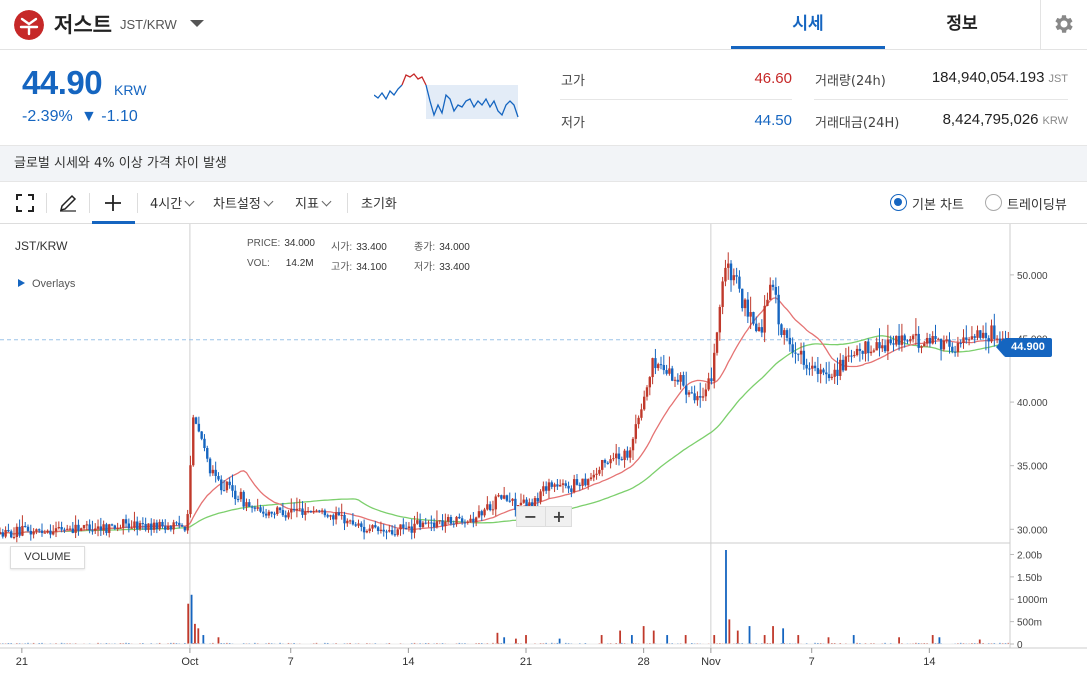  What do you see at coordinates (47, 557) in the screenshot?
I see `volume-toggle-button: VOLUME` at bounding box center [47, 557].